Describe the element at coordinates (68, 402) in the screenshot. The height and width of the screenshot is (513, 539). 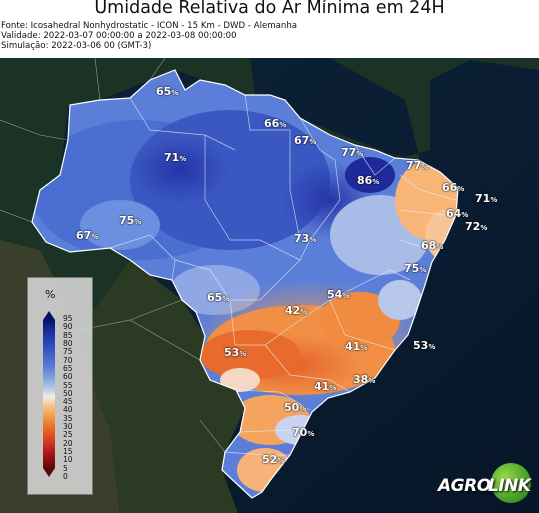
I see `legend-tick-label: 45` at that location.